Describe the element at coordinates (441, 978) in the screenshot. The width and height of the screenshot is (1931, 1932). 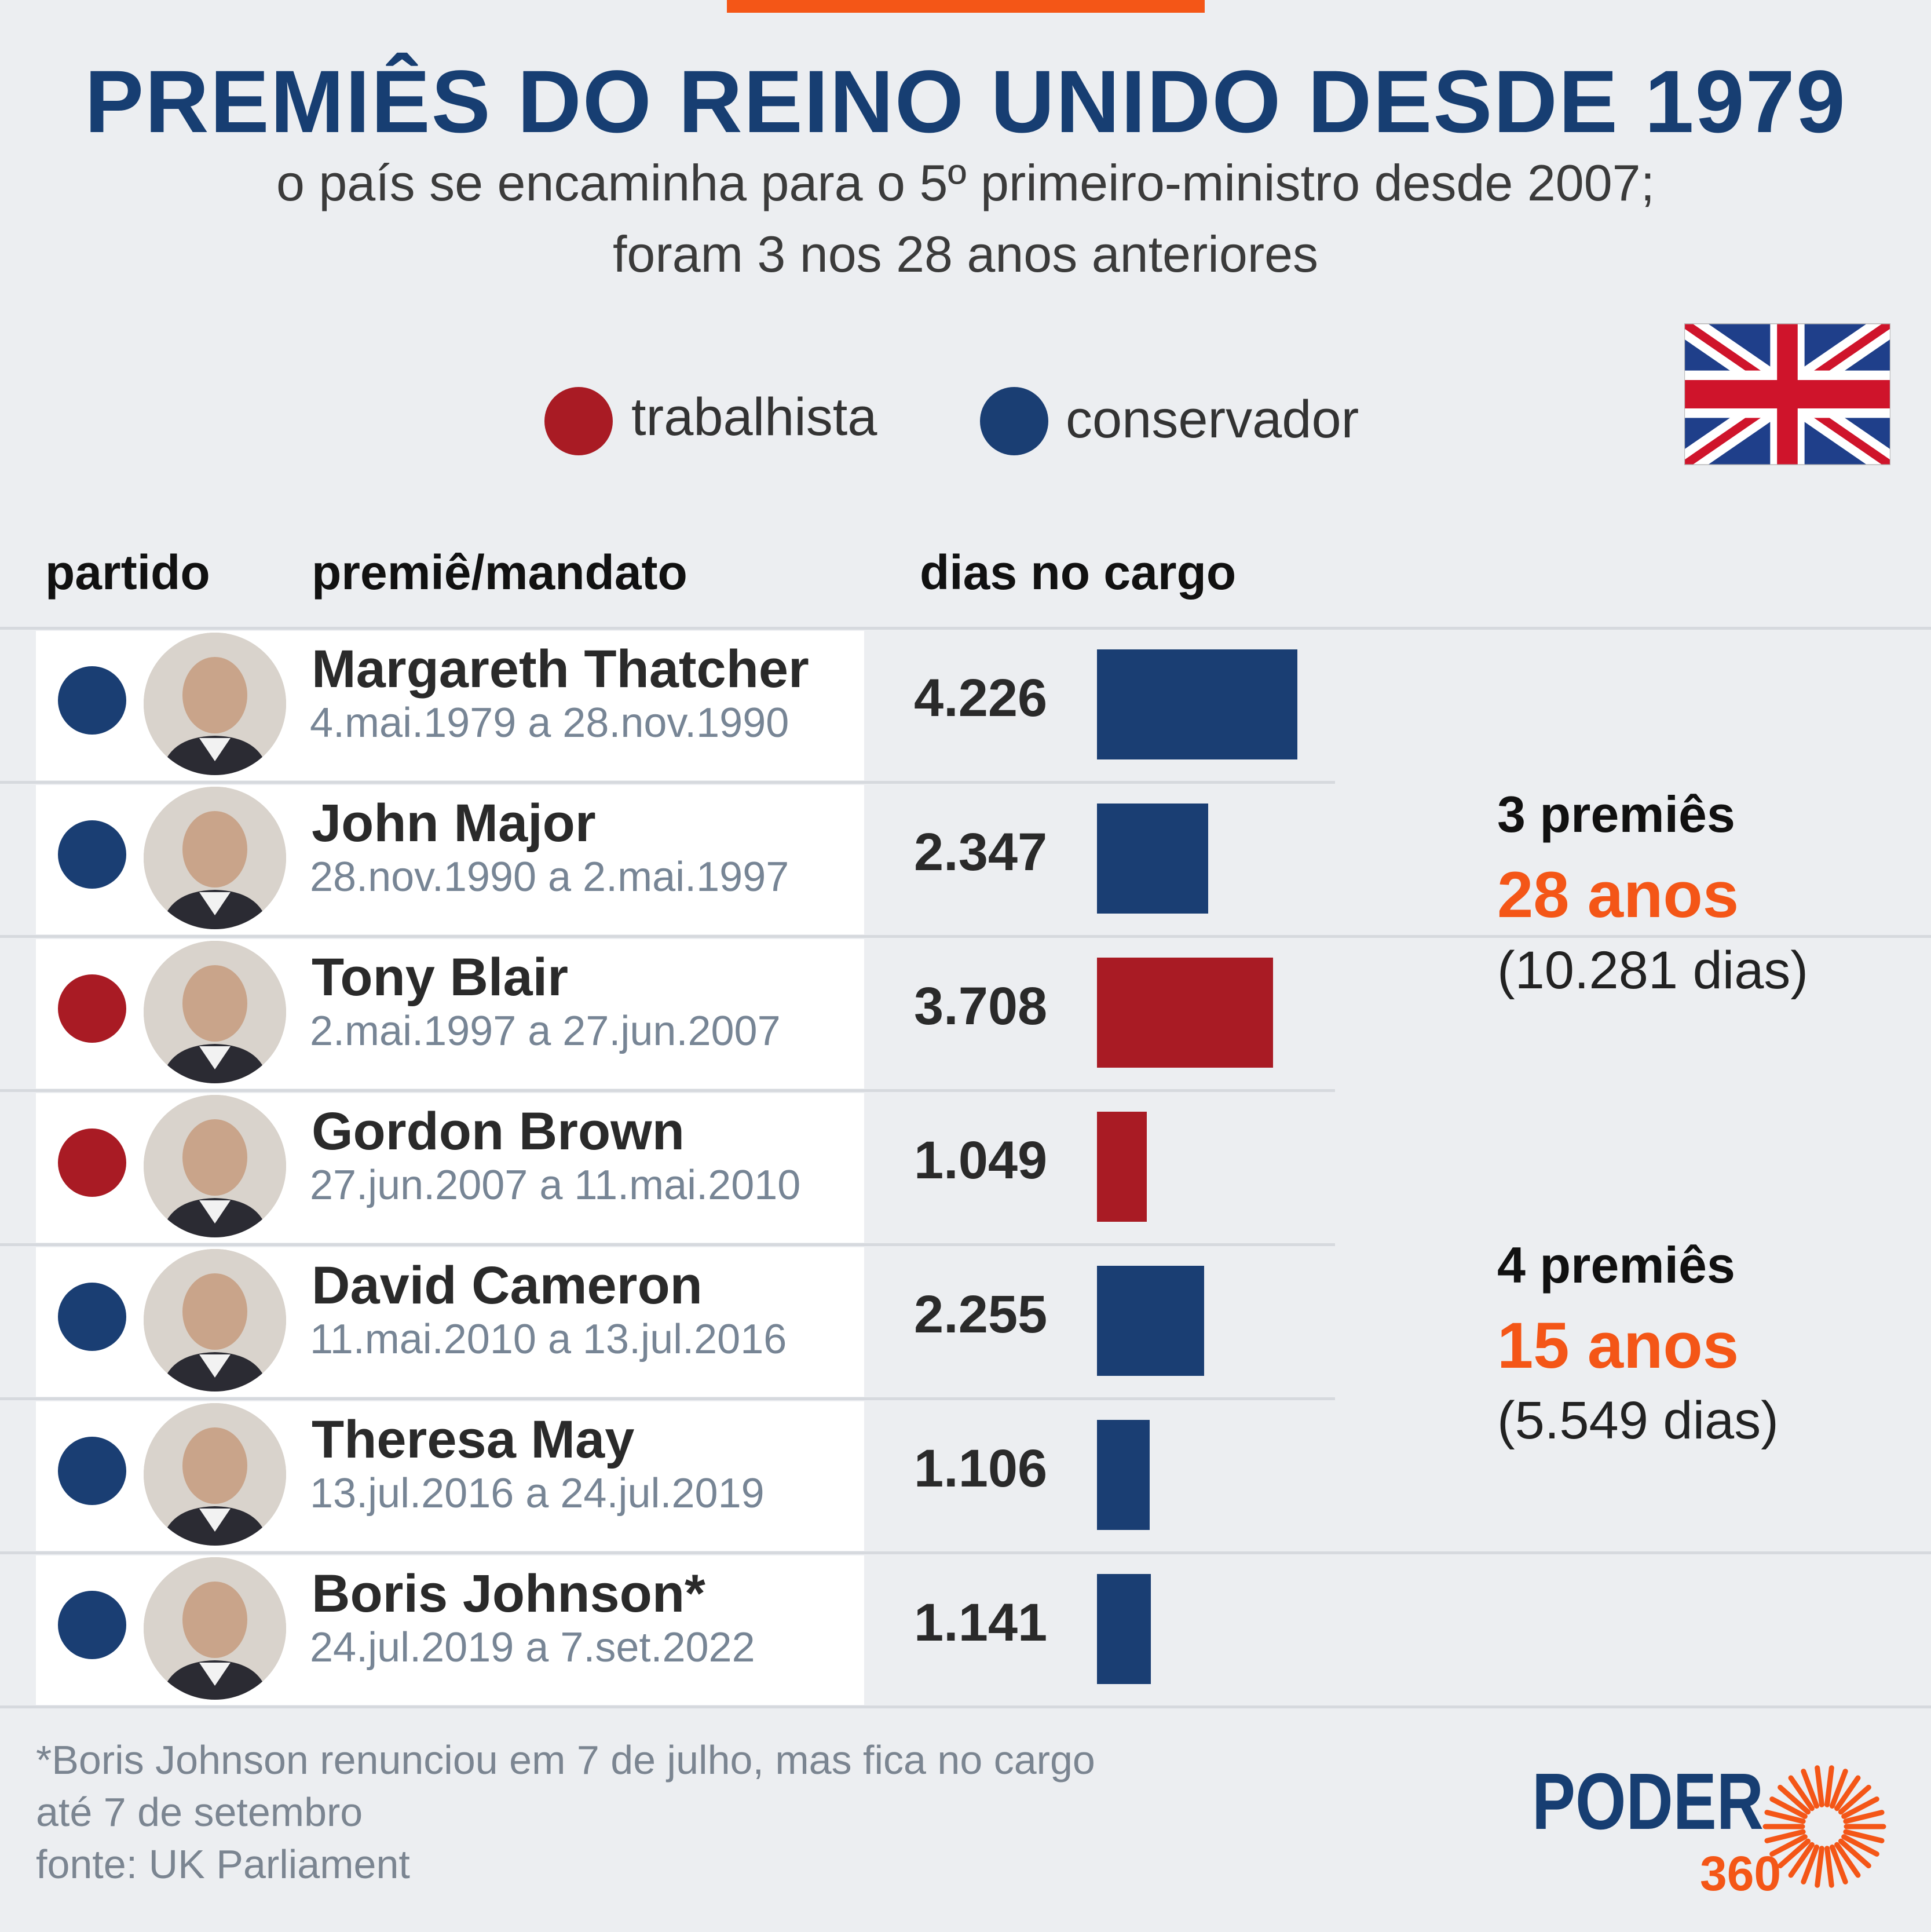
I see `pm-name: Tony Blair` at that location.